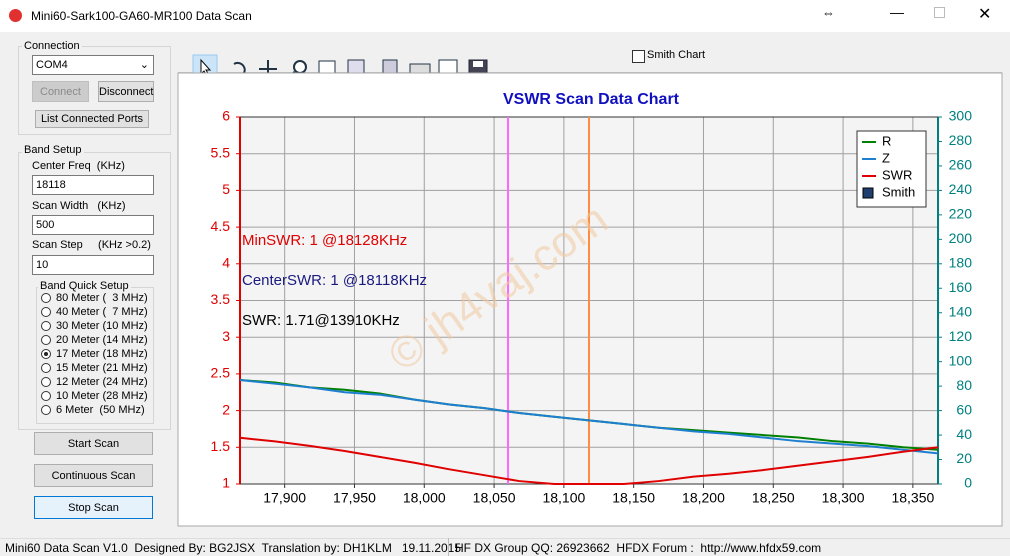  What do you see at coordinates (94, 90) in the screenshot?
I see `connection-group` at bounding box center [94, 90].